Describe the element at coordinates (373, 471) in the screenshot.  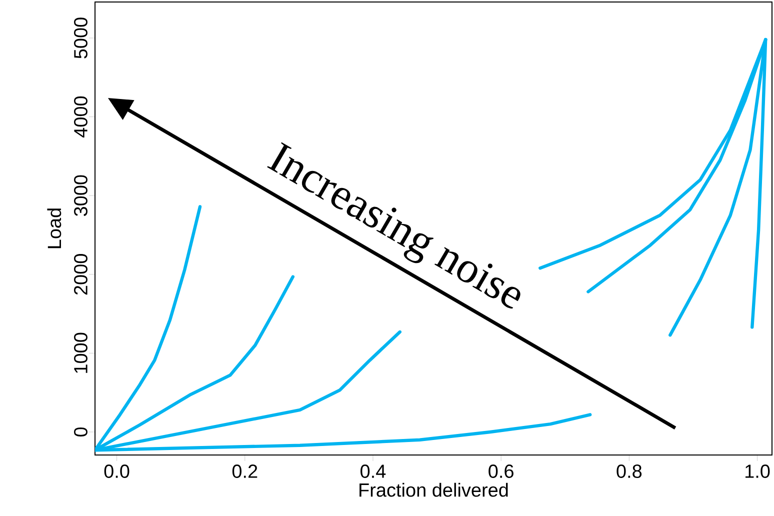
I see `x-tick-label: 0.4` at that location.